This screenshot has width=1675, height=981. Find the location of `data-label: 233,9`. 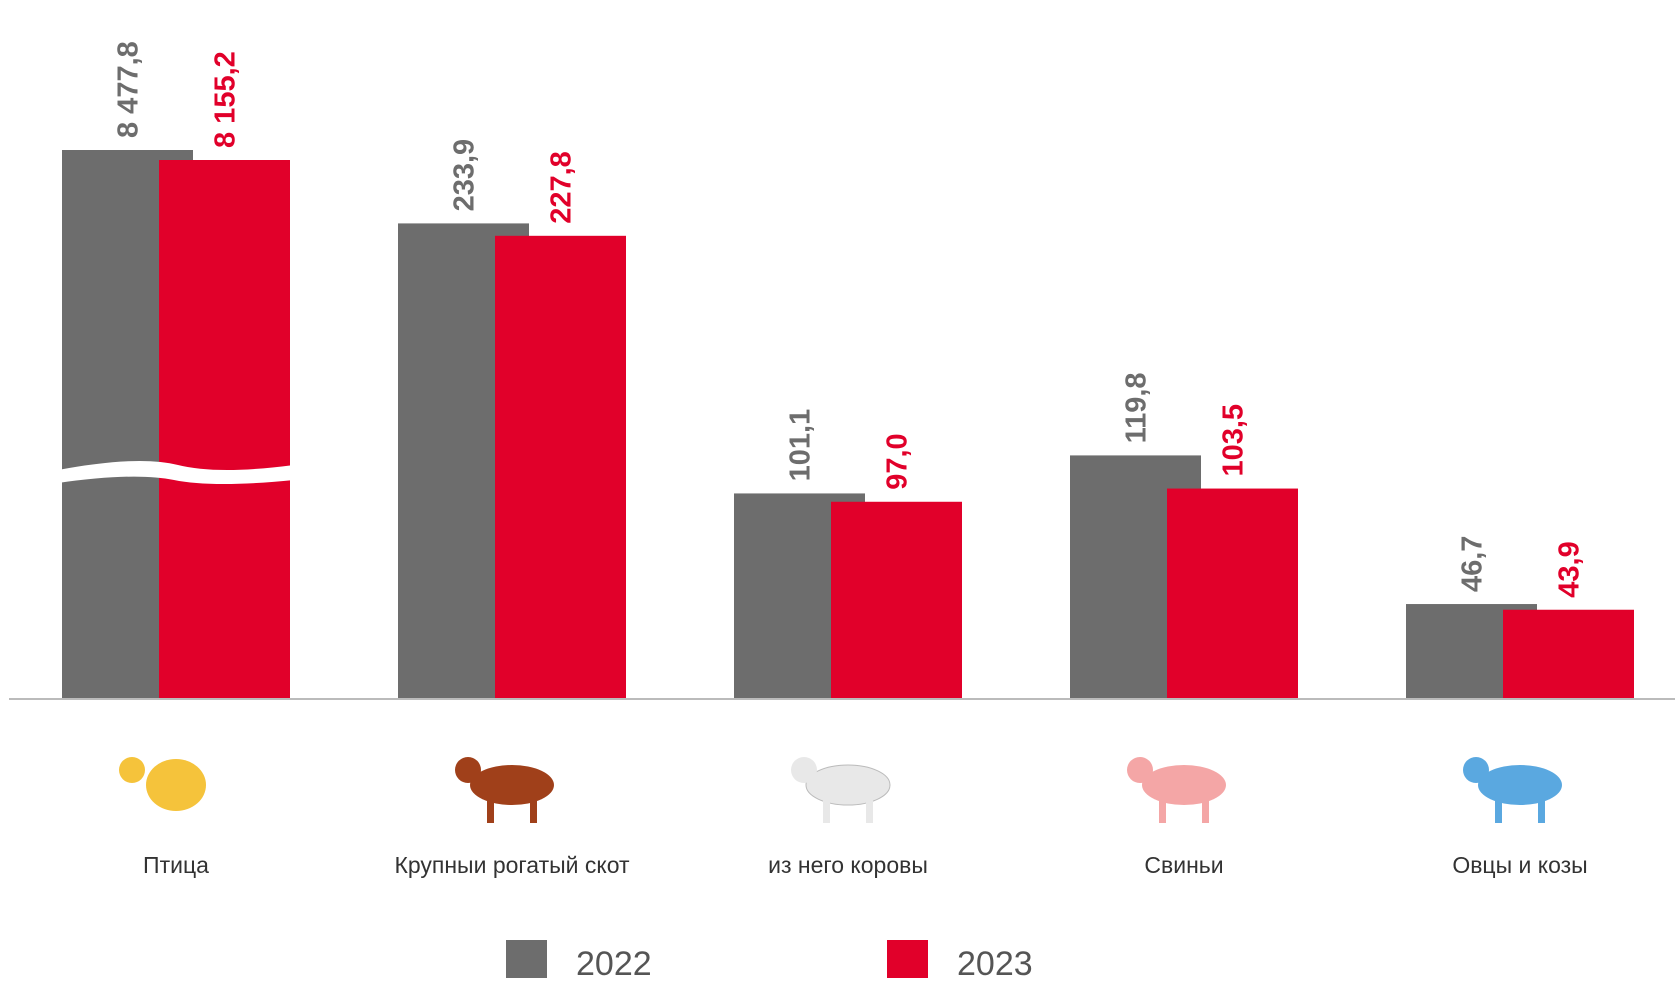

data-label: 233,9 is located at coordinates (465, 175).